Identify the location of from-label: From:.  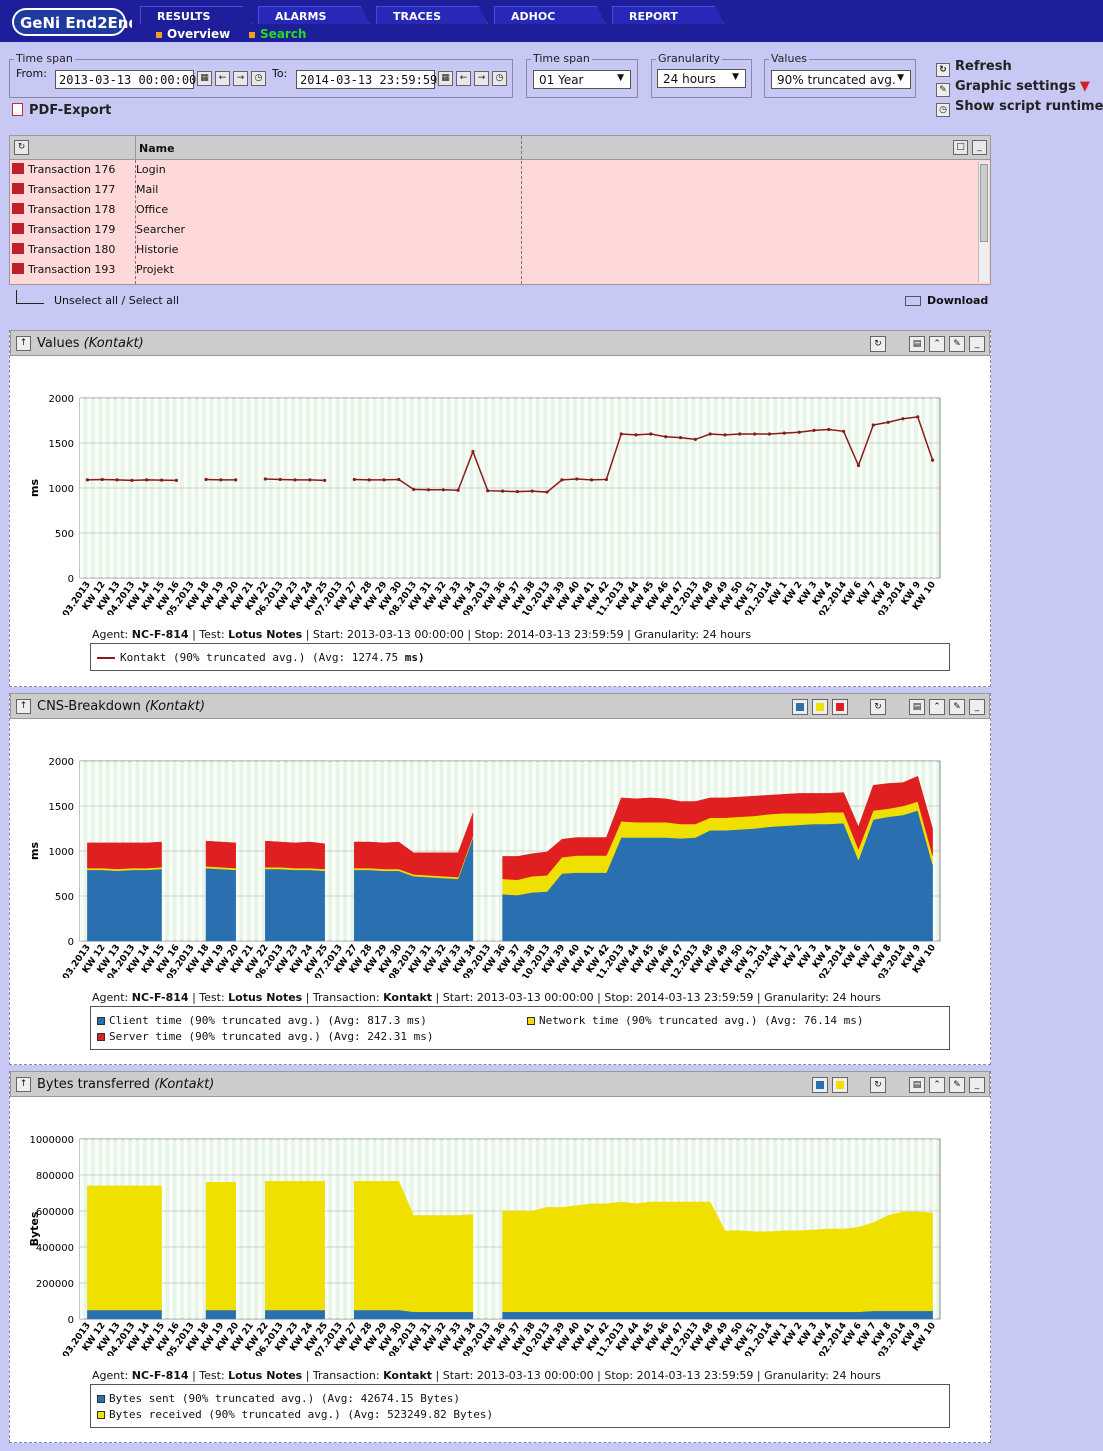
(31, 73).